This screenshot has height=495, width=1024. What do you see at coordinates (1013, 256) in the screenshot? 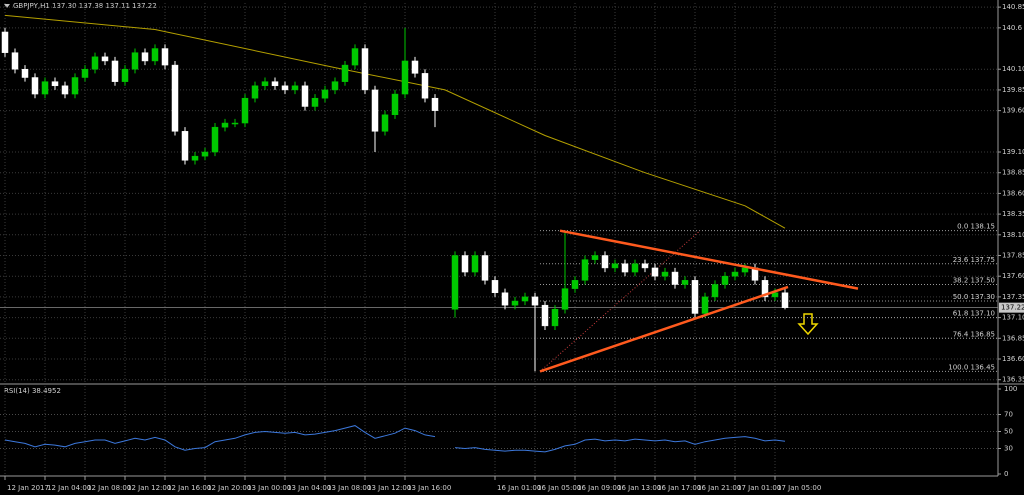
I see `y-tick-label: 137.85` at bounding box center [1013, 256].